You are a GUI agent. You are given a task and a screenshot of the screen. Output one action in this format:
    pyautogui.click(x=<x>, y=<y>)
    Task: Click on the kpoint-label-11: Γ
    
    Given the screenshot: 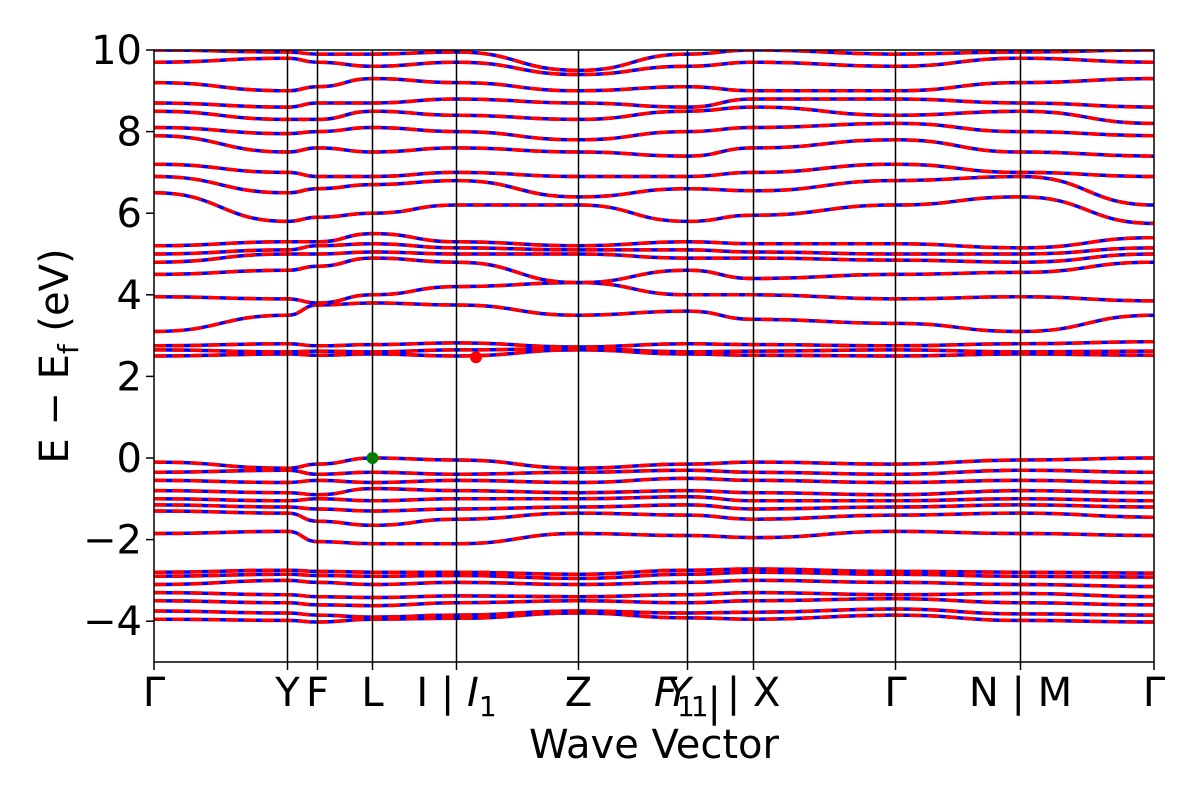 What is the action you would take?
    pyautogui.click(x=1154, y=693)
    